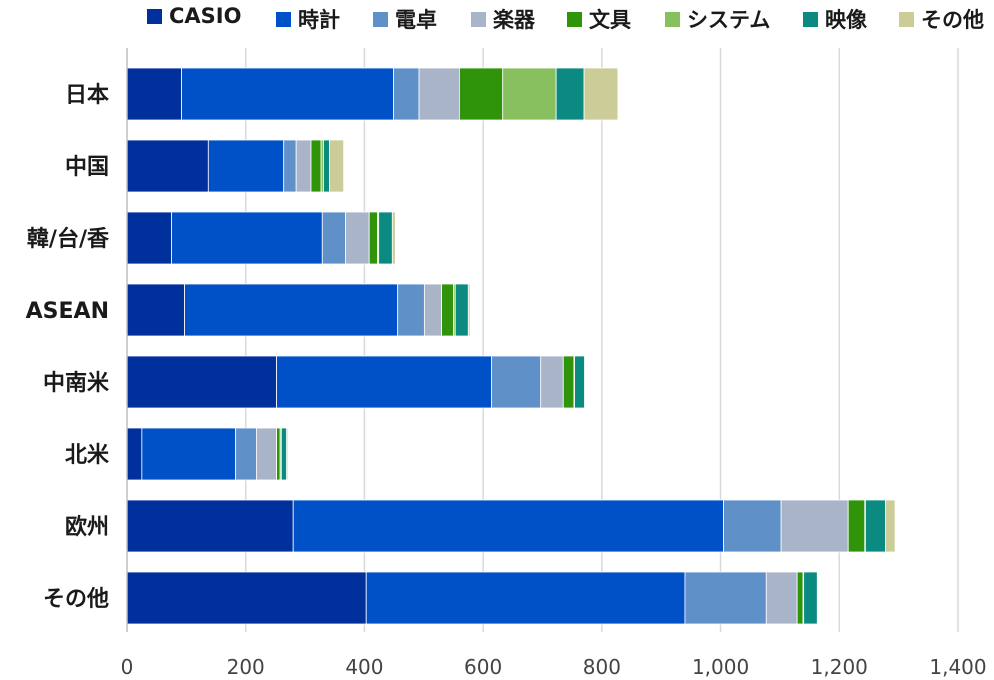 This screenshot has height=680, width=994. Describe the element at coordinates (364, 667) in the screenshot. I see `x-tick-label: 400` at that location.